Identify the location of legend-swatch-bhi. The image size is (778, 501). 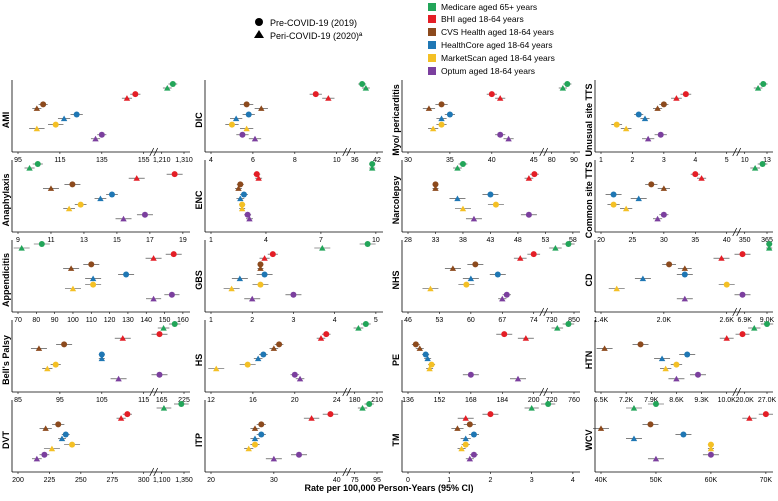
(432, 19).